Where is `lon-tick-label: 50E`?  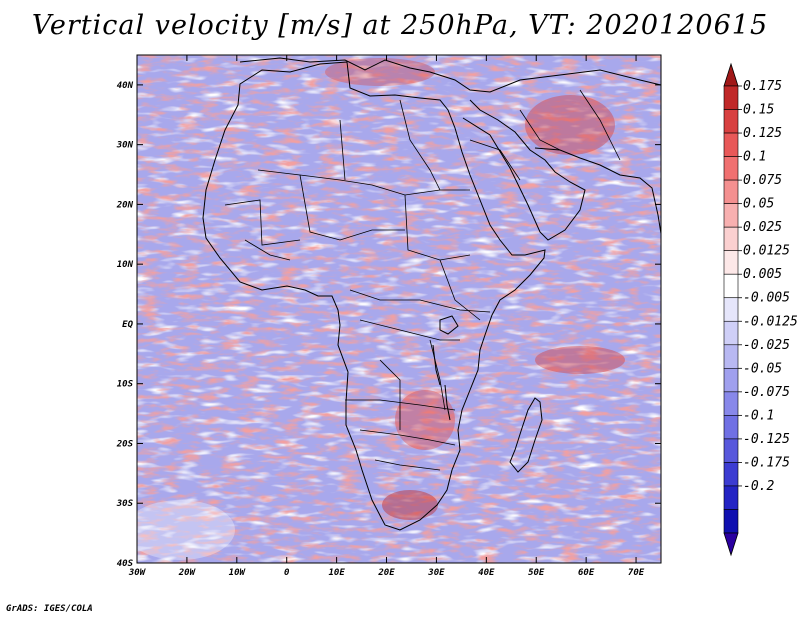 lon-tick-label: 50E is located at coordinates (536, 573).